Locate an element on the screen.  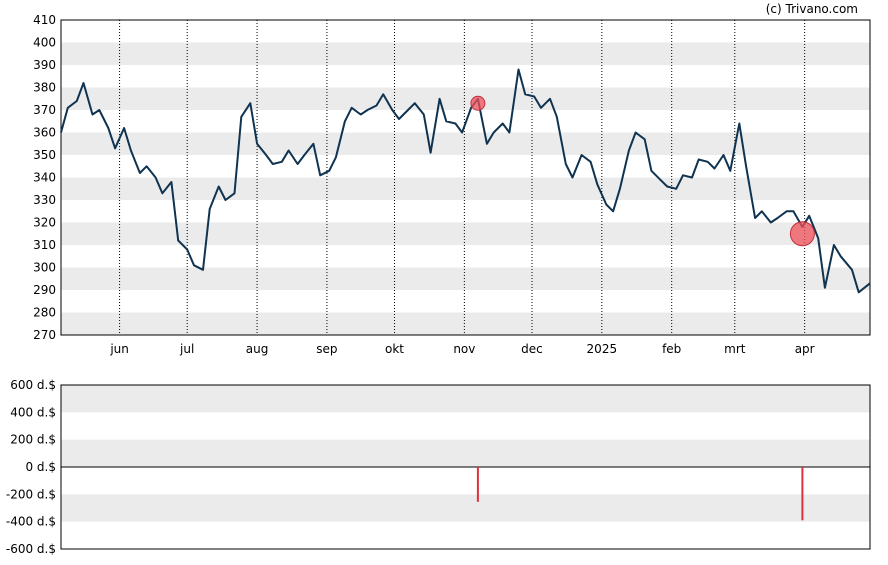
x-tick-label: mrt is located at coordinates (735, 349).